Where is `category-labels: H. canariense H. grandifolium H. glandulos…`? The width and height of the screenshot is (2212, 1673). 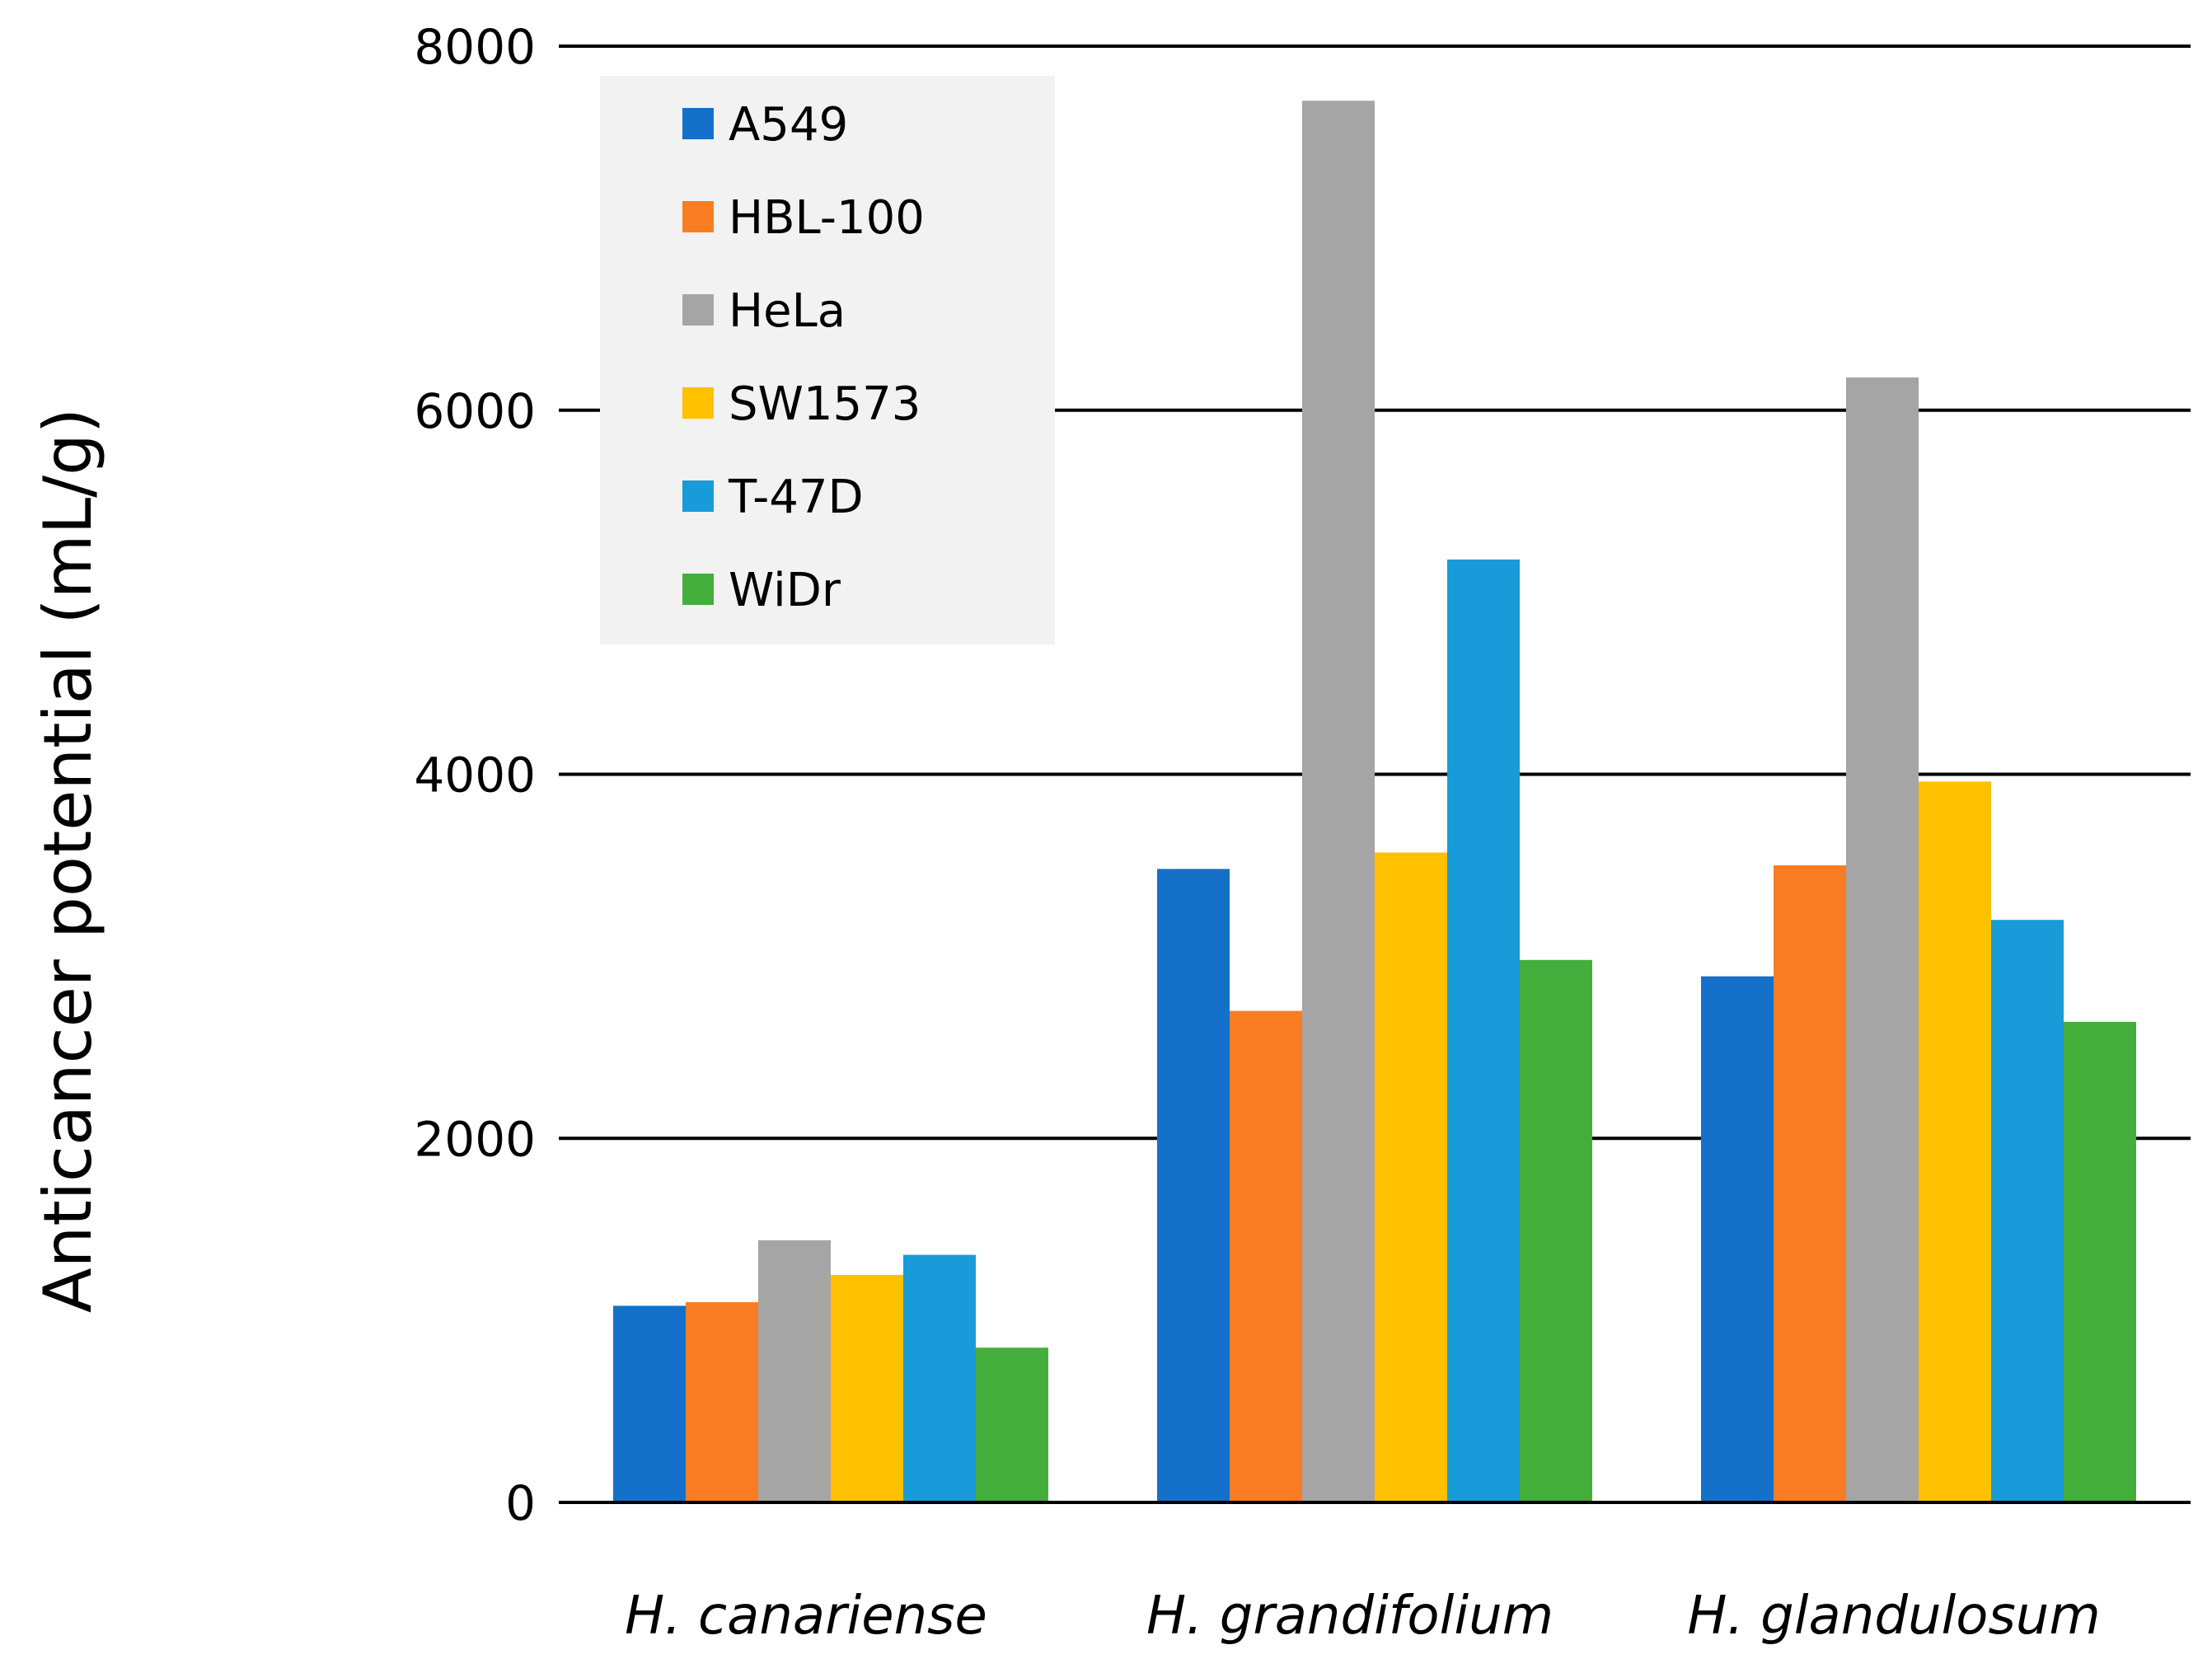 category-labels: H. canariense H. grandifolium H. glandulos… is located at coordinates (1363, 1616).